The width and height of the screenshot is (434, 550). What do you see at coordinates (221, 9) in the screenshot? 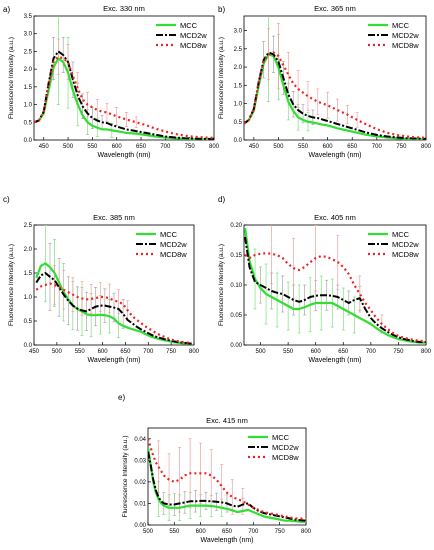
I see `panel-label: b)` at bounding box center [221, 9].